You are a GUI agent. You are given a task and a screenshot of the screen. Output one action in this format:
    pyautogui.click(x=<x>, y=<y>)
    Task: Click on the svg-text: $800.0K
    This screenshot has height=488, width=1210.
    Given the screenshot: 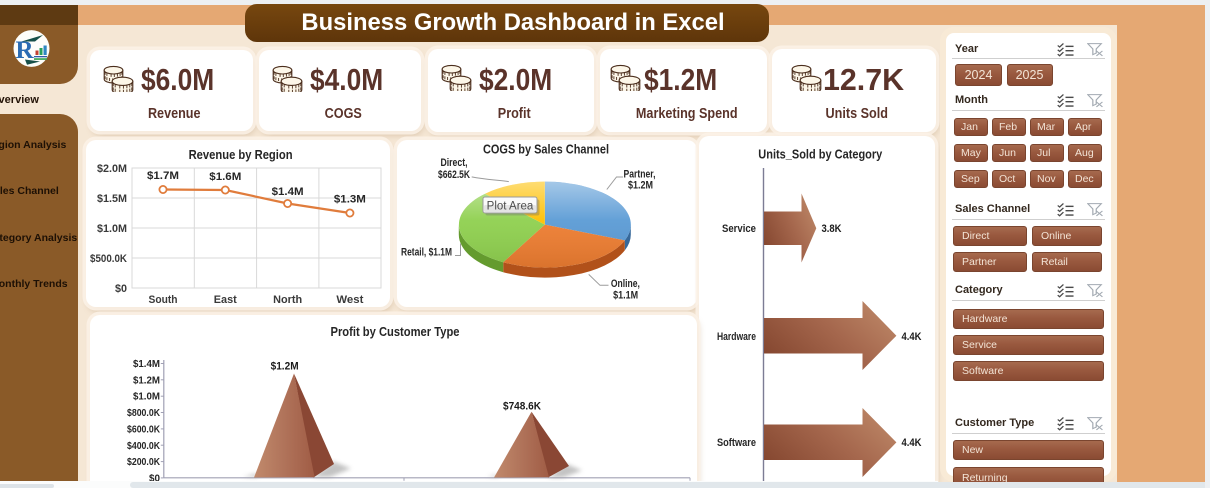 What is the action you would take?
    pyautogui.click(x=143, y=413)
    